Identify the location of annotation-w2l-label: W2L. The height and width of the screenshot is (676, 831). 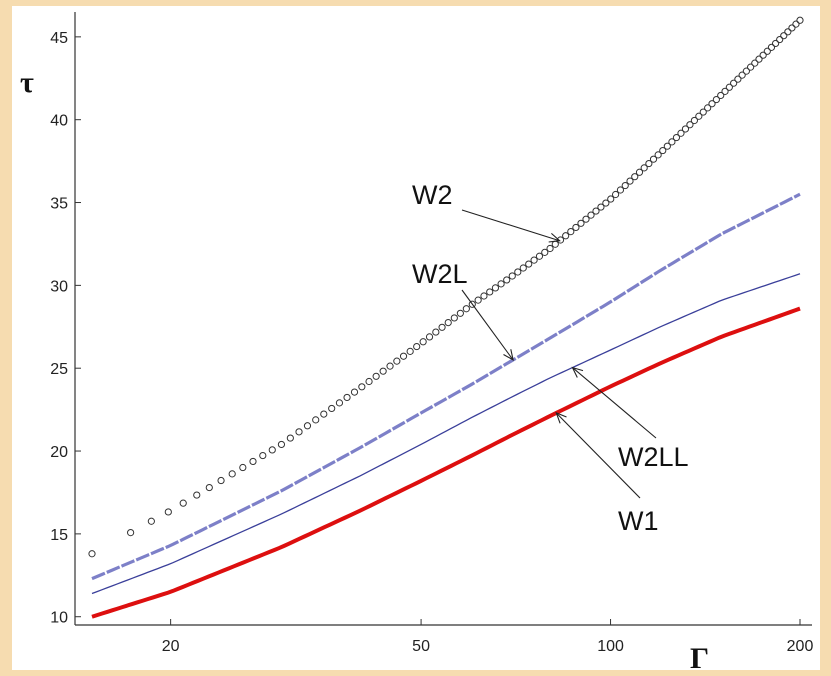
(440, 274).